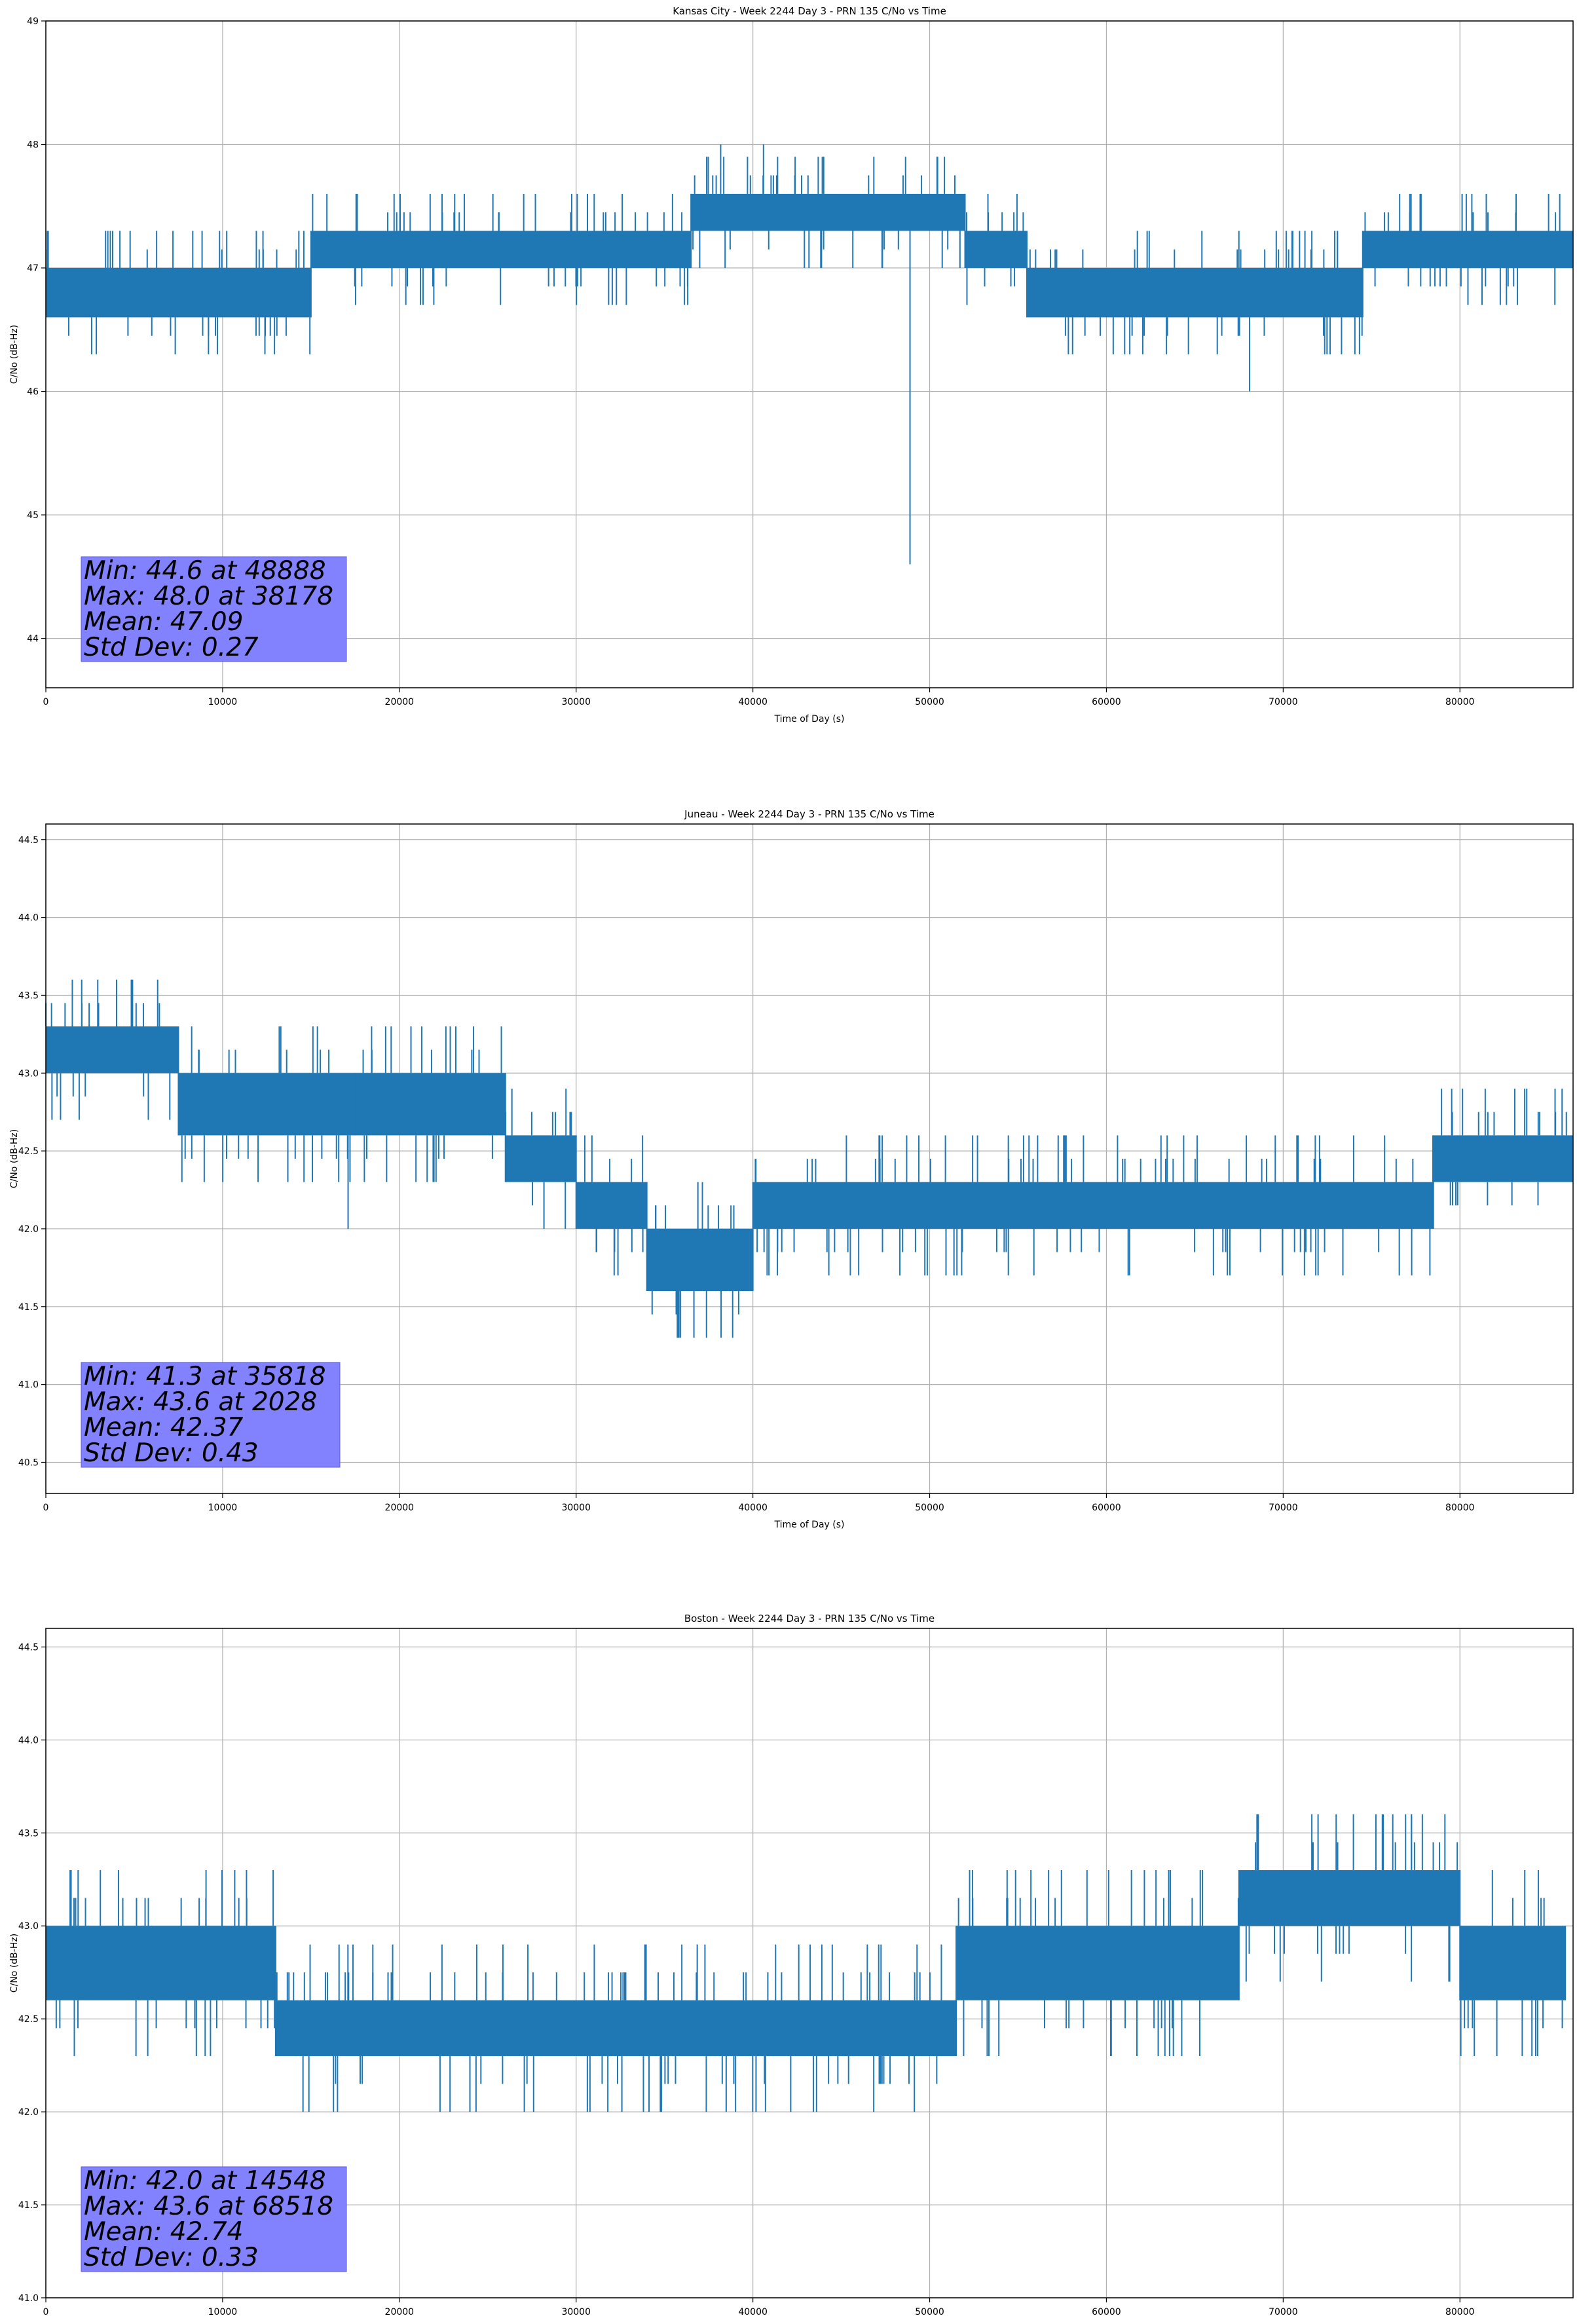  I want to click on stats-line: Std Dev: 0.33, so click(171, 2257).